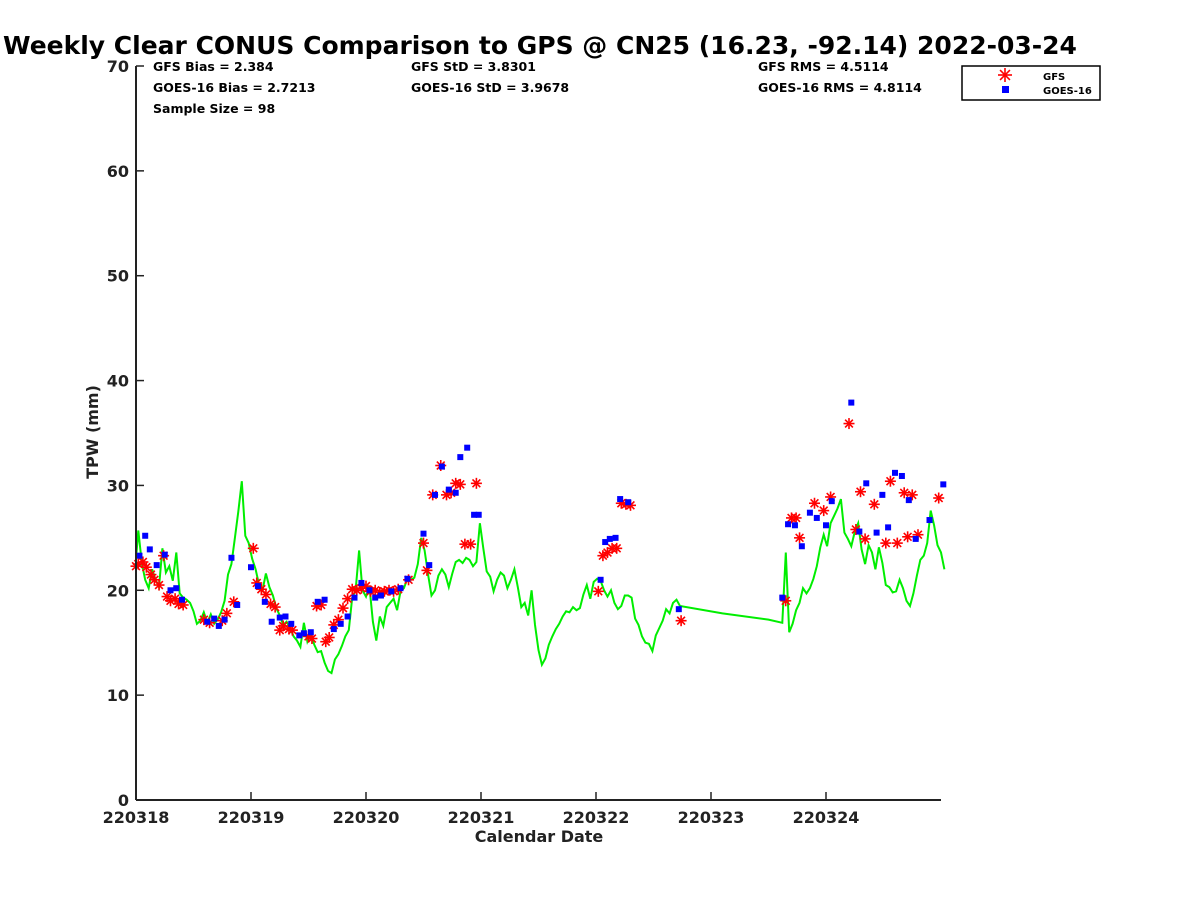 This screenshot has width=1200, height=900. I want to click on x-tick-label: 220319, so click(251, 817).